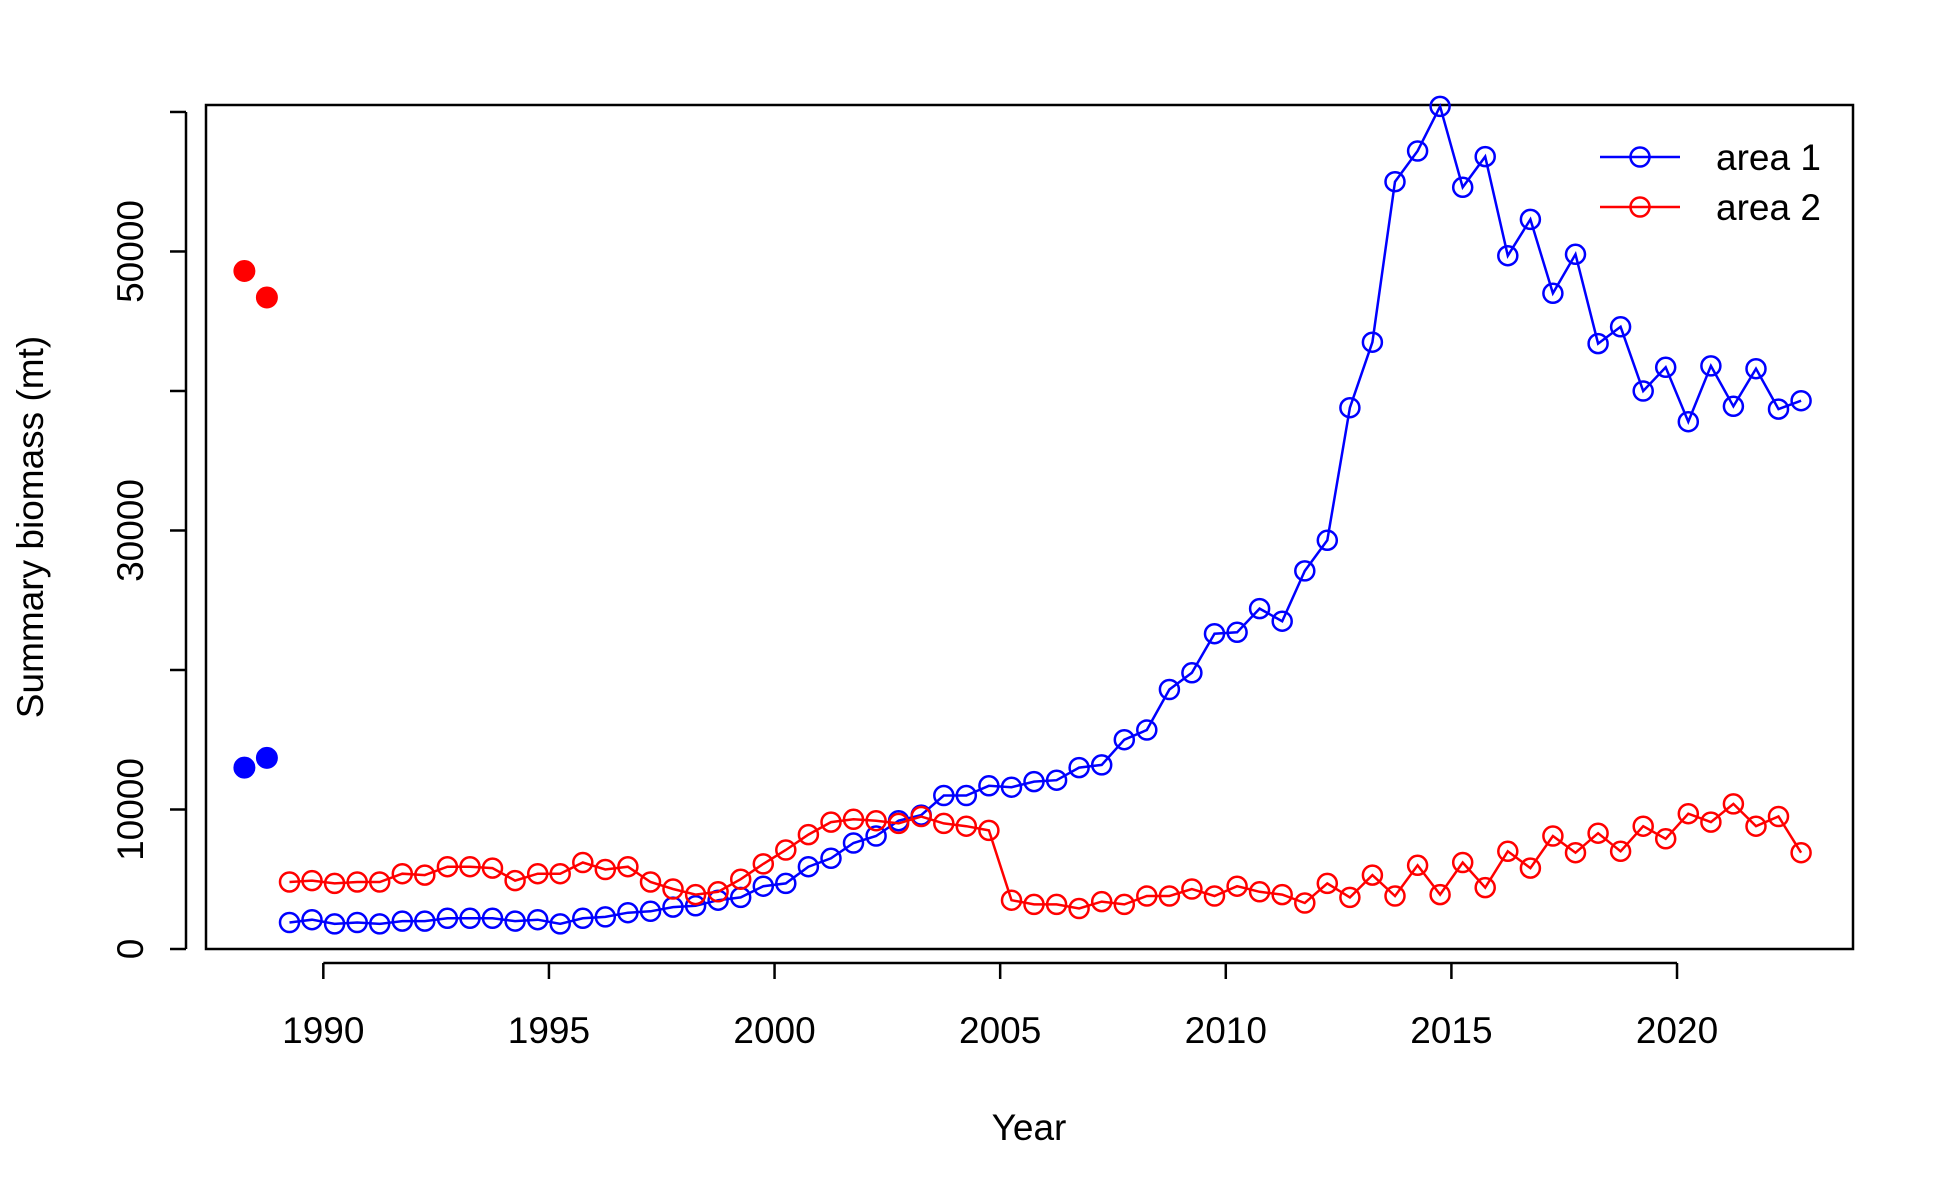  Describe the element at coordinates (1000, 1030) in the screenshot. I see `x-tick-label: 2005` at that location.